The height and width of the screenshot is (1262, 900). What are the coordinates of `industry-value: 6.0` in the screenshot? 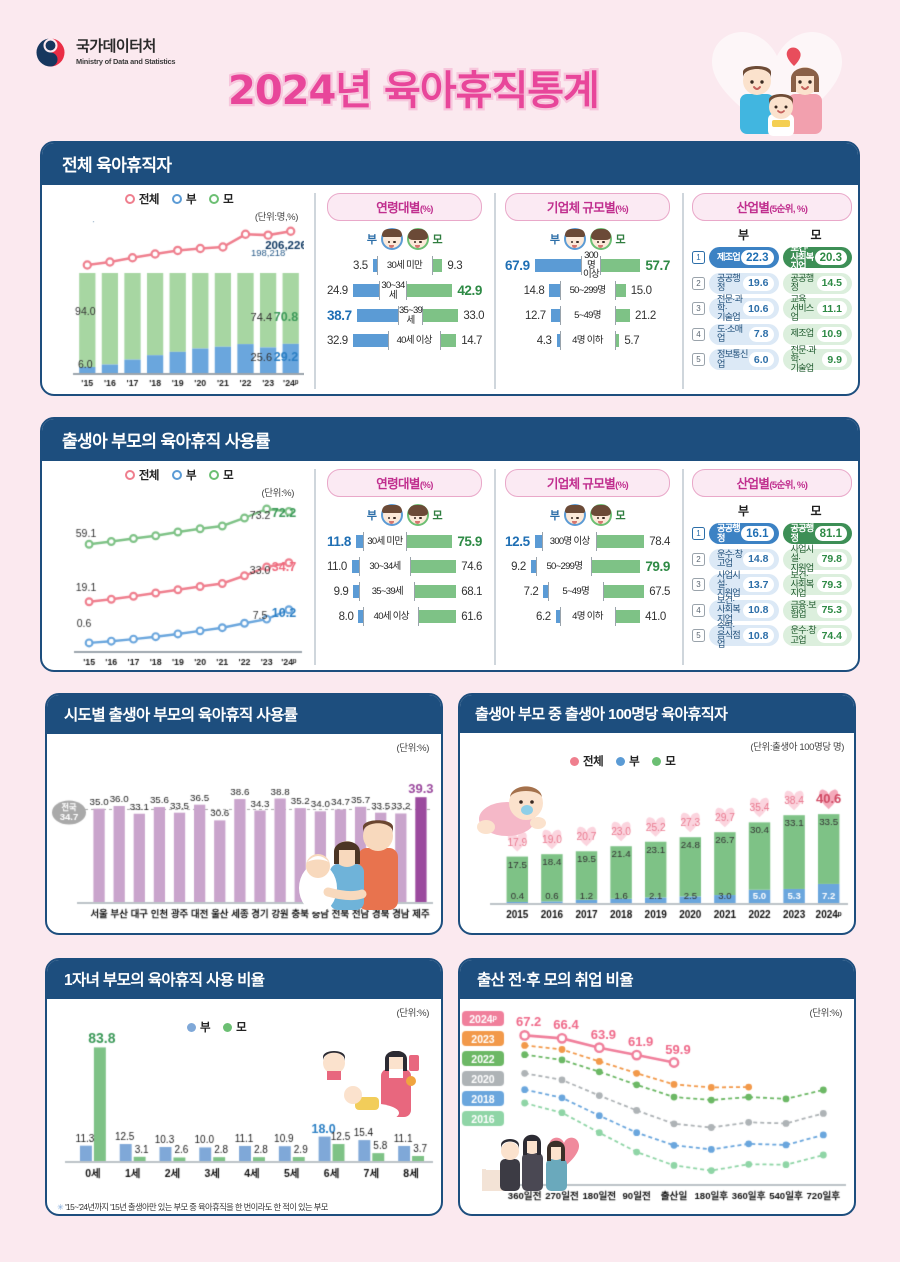 It's located at (761, 359).